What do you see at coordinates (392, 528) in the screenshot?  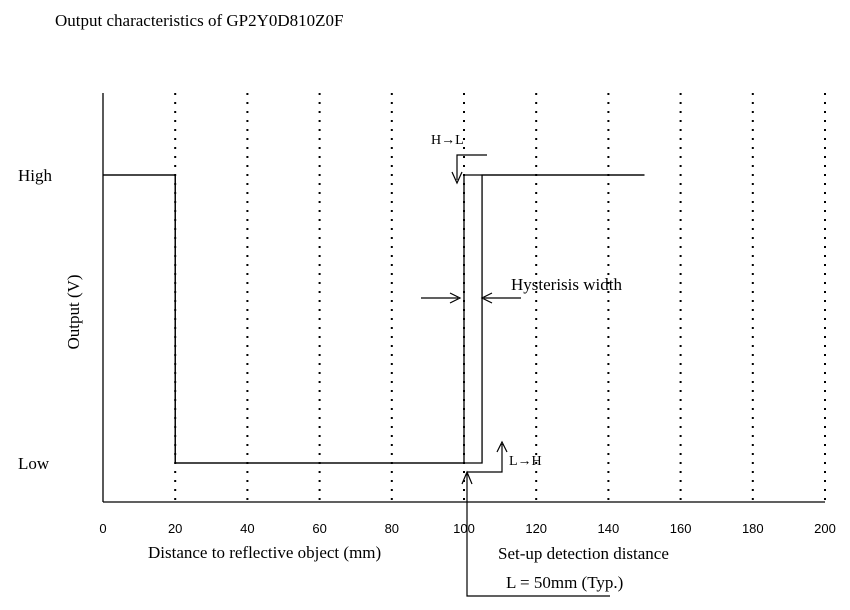 I see `x-tick-label-80: 80` at bounding box center [392, 528].